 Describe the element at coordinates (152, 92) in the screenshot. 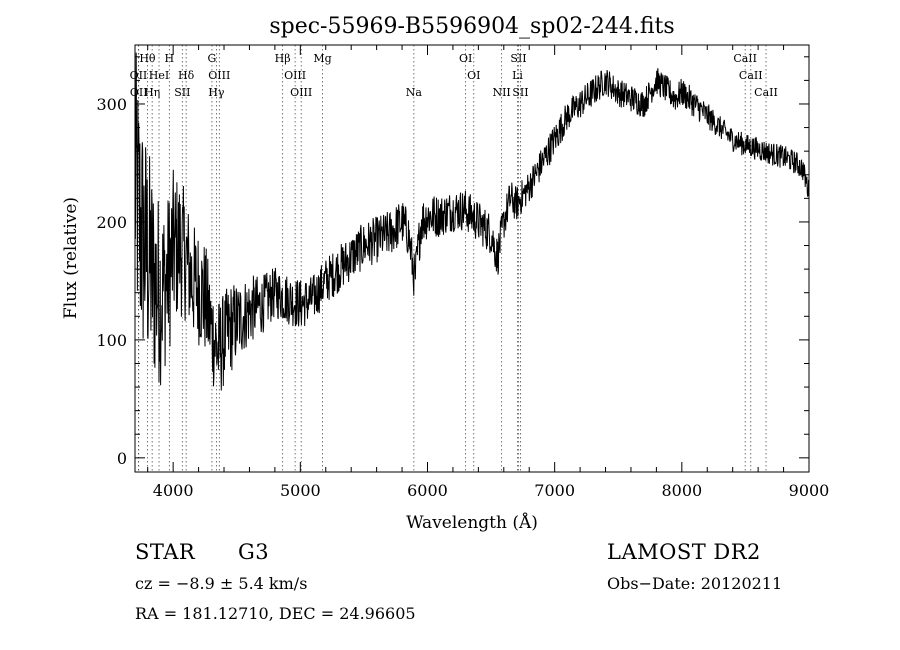

I see `annotation-label-17: Hη` at that location.